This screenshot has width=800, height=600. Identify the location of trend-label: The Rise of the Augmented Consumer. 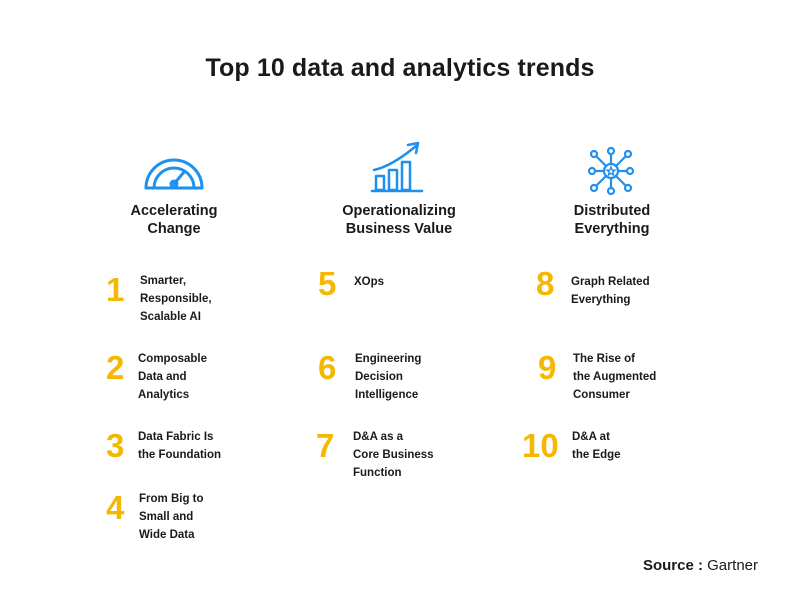
(615, 377).